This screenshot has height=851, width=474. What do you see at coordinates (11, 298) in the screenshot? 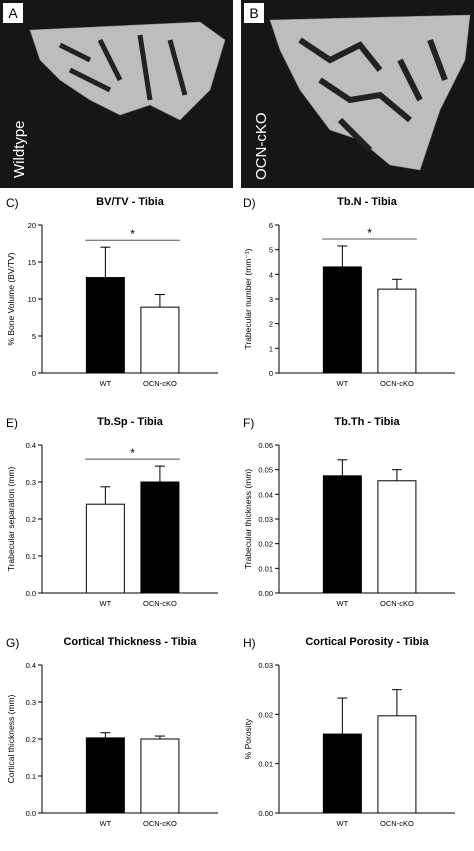
I see `y-axis-label: % Bone Volume (BV/TV)` at bounding box center [11, 298].